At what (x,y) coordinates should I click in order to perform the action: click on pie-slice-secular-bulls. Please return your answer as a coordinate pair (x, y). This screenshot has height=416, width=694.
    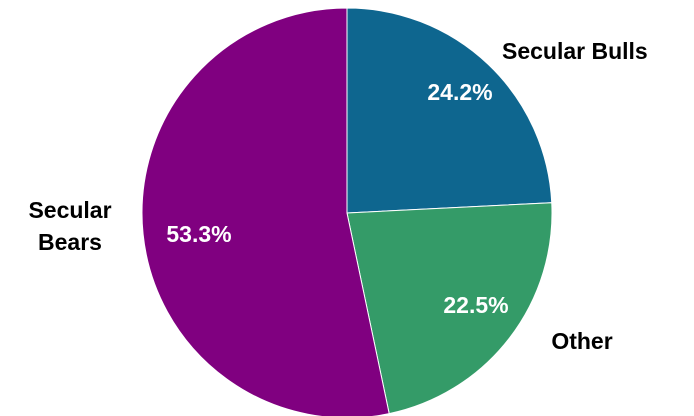
    Looking at the image, I should click on (449, 110).